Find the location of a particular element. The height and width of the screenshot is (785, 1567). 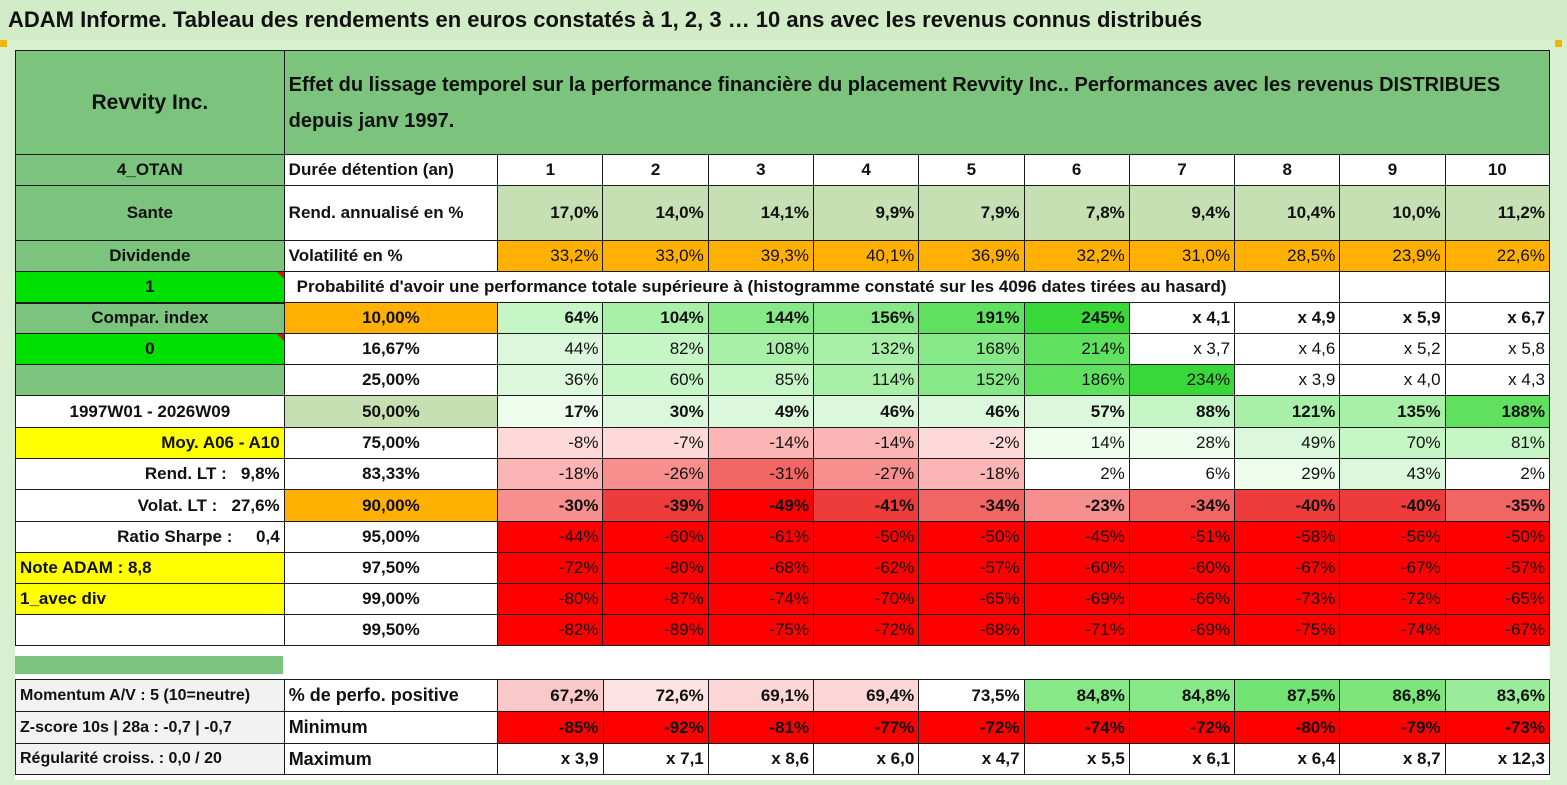

summary-value: -79% is located at coordinates (1392, 727).